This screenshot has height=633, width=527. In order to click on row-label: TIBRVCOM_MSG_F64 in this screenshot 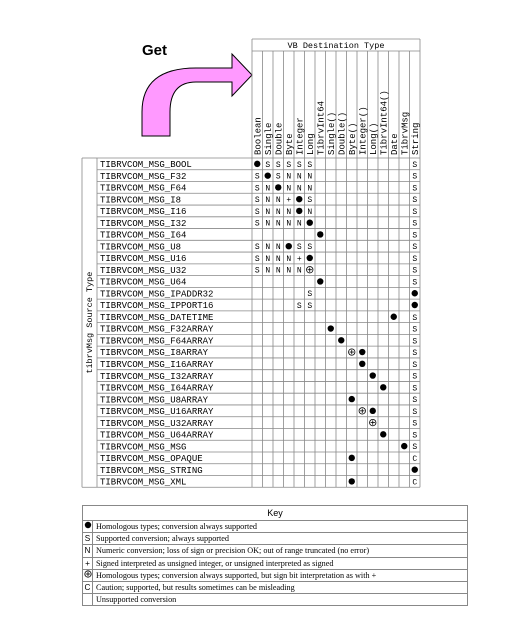, I will do `click(143, 189)`.